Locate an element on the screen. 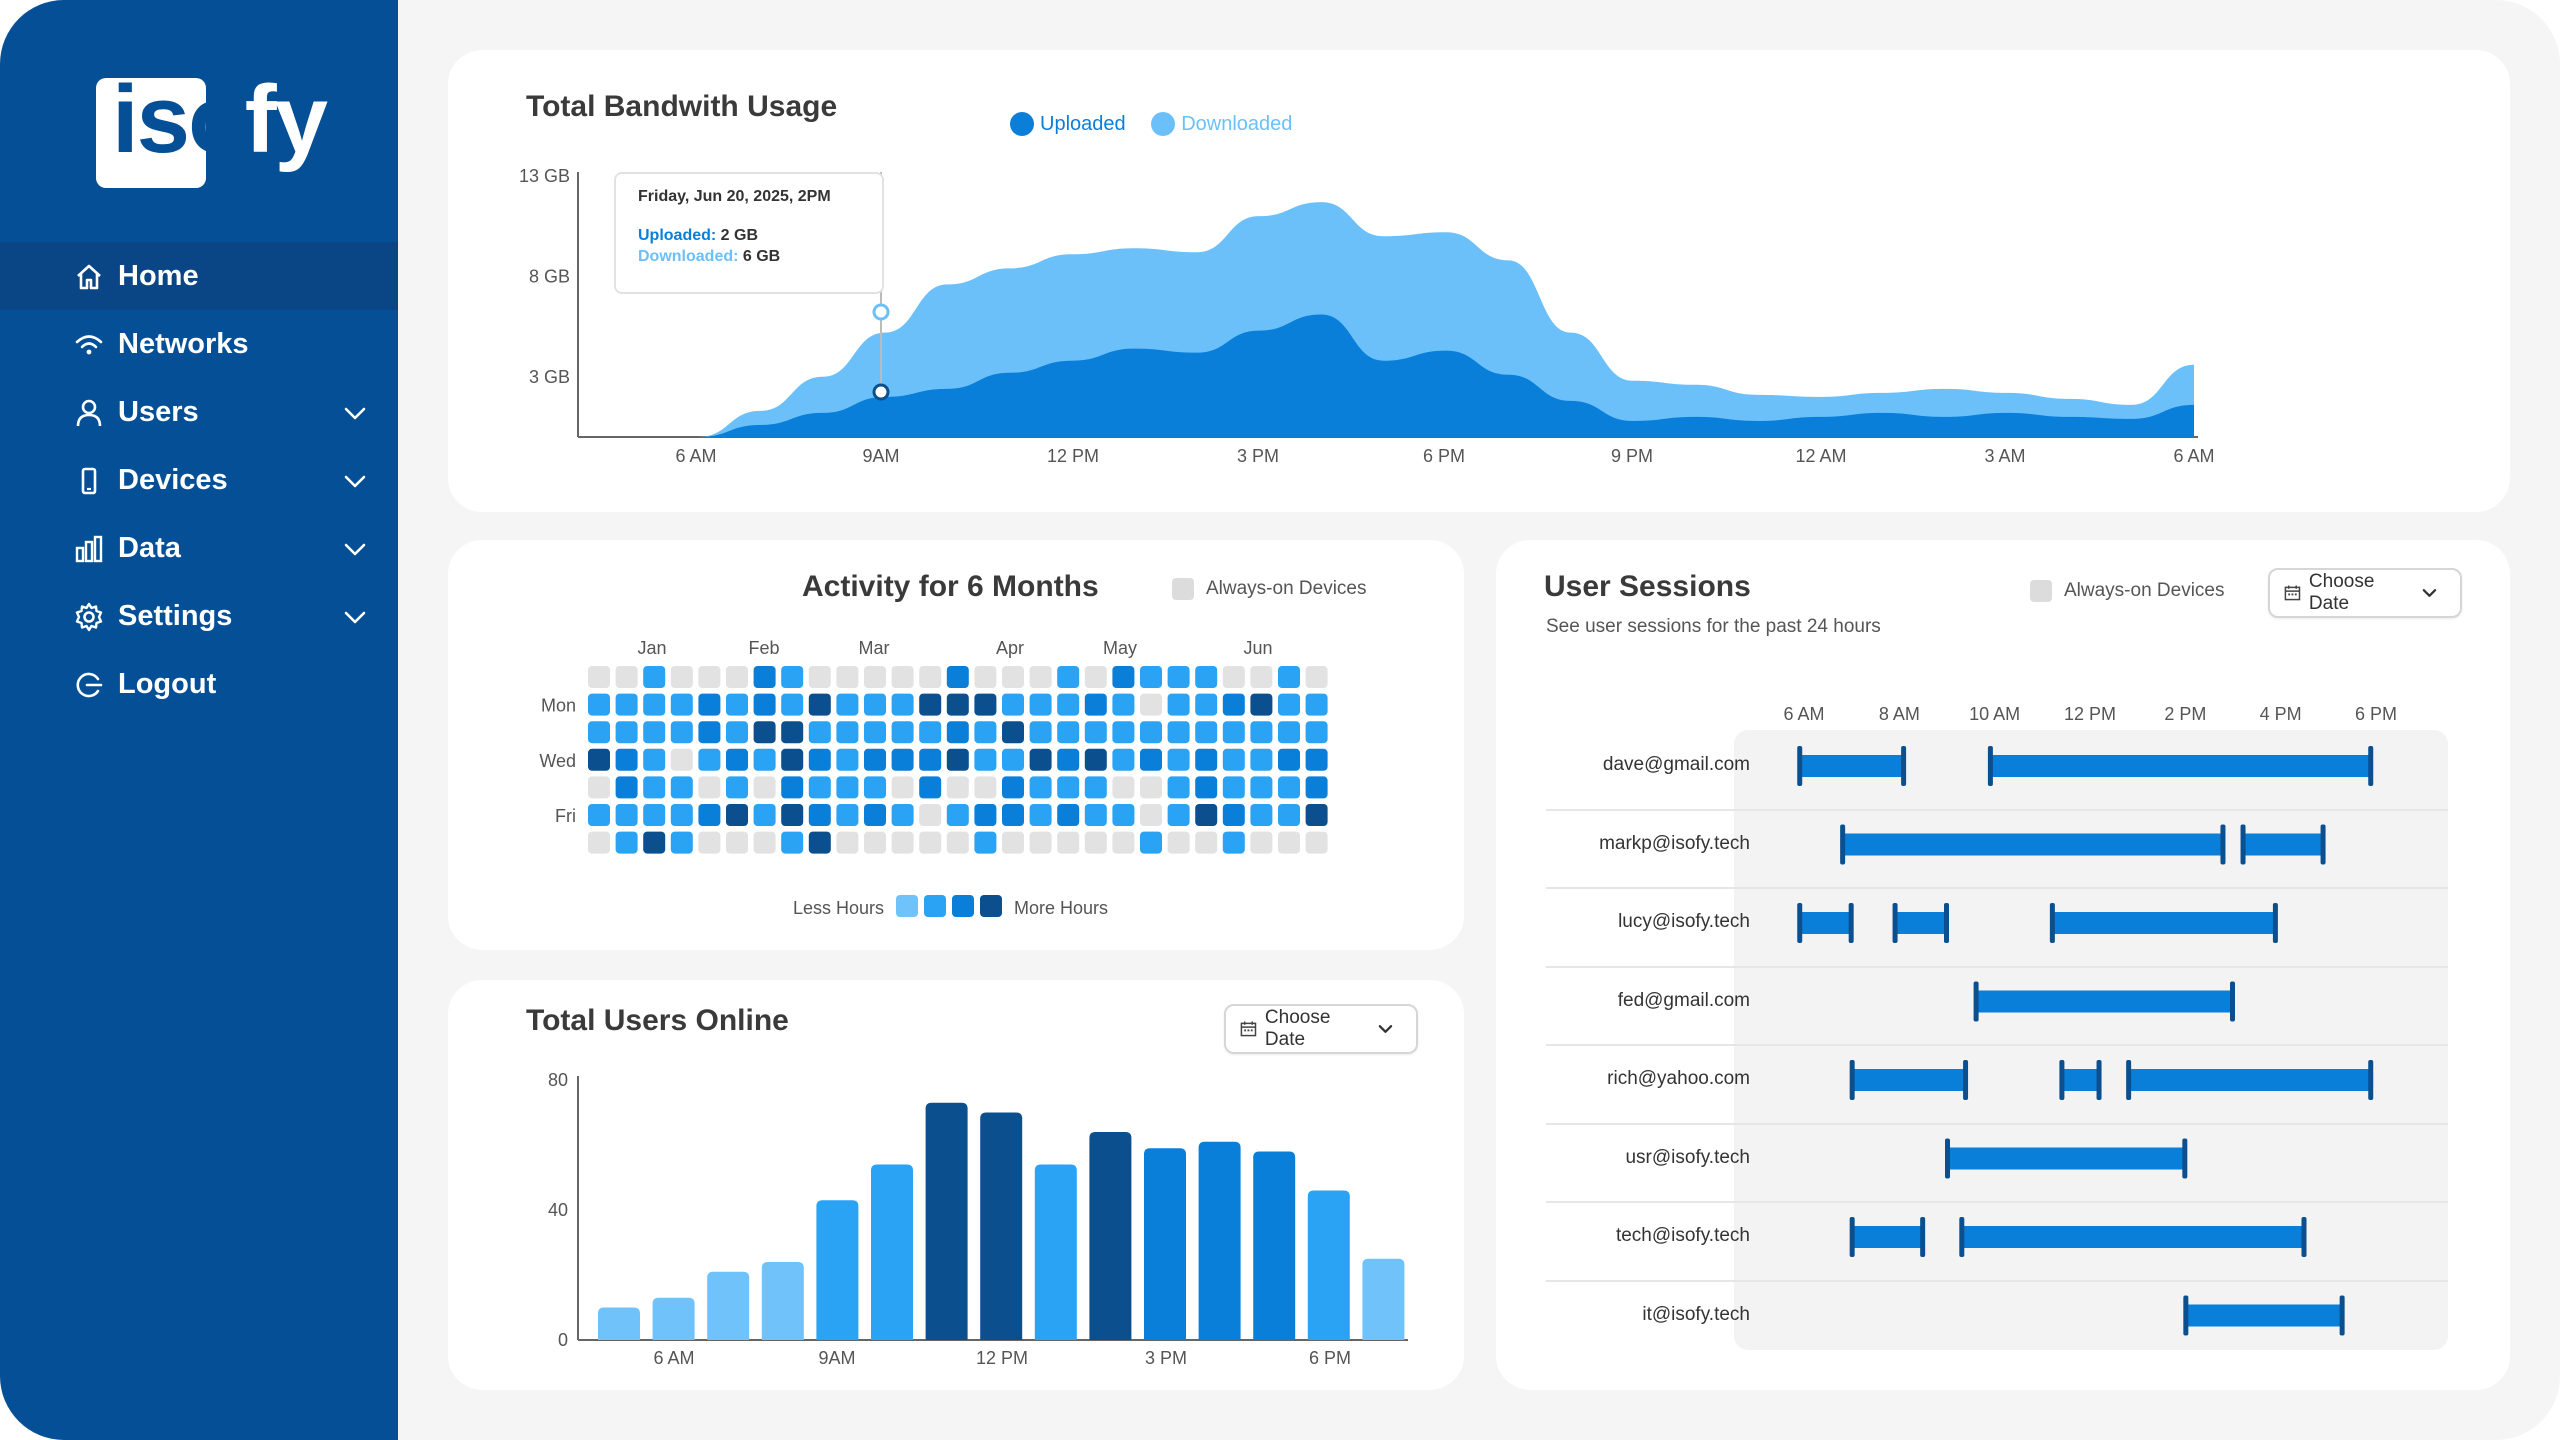  session-user-email: tech@isofy.tech is located at coordinates (1682, 1235).